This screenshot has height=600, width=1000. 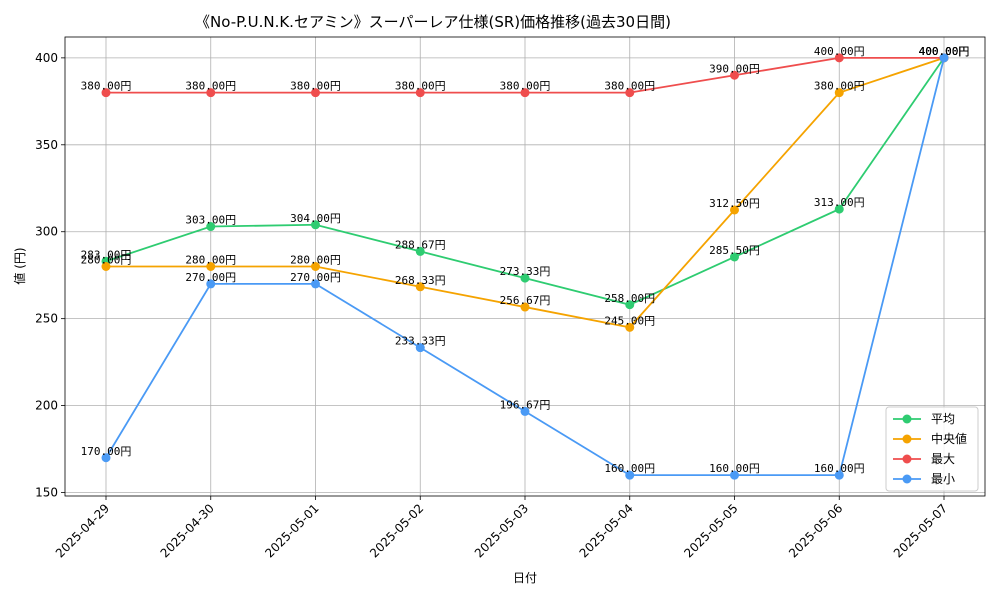 What do you see at coordinates (839, 202) in the screenshot?
I see `data-label: 313.00円` at bounding box center [839, 202].